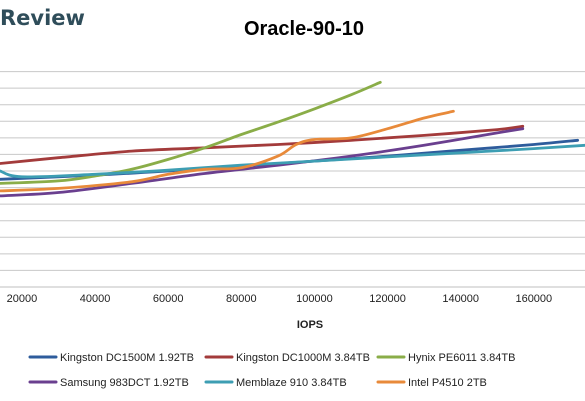  I want to click on x-tick-label: 80000, so click(241, 299).